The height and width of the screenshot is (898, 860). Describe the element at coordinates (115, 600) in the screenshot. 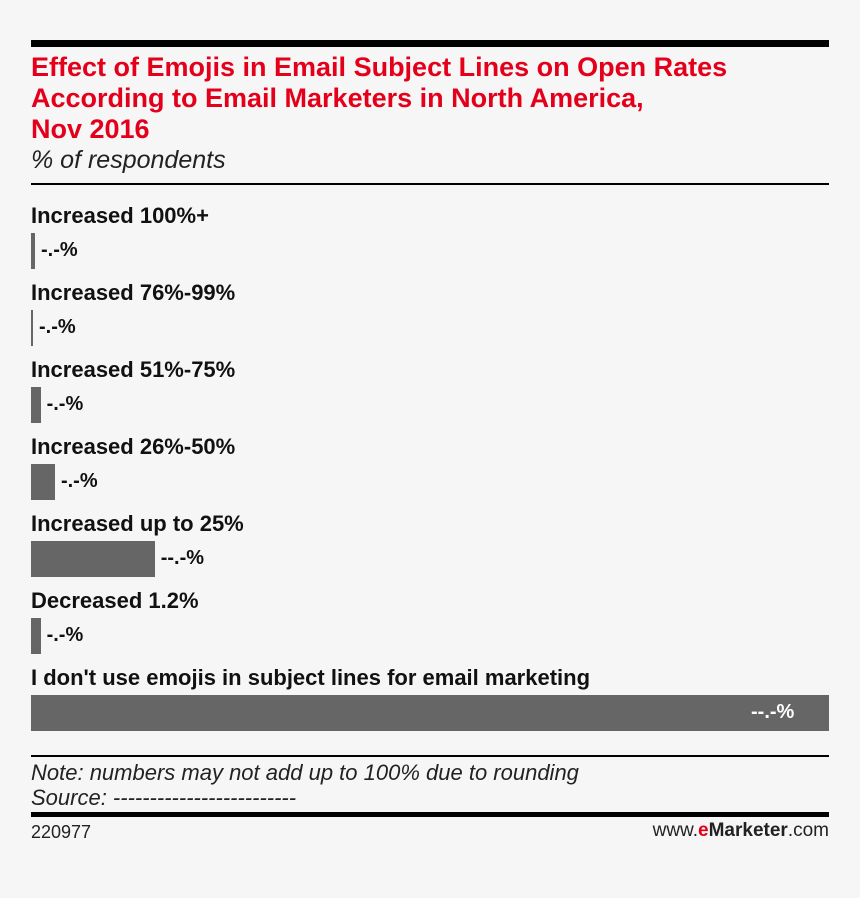

I see `category-label: Decreased 1.2%` at that location.